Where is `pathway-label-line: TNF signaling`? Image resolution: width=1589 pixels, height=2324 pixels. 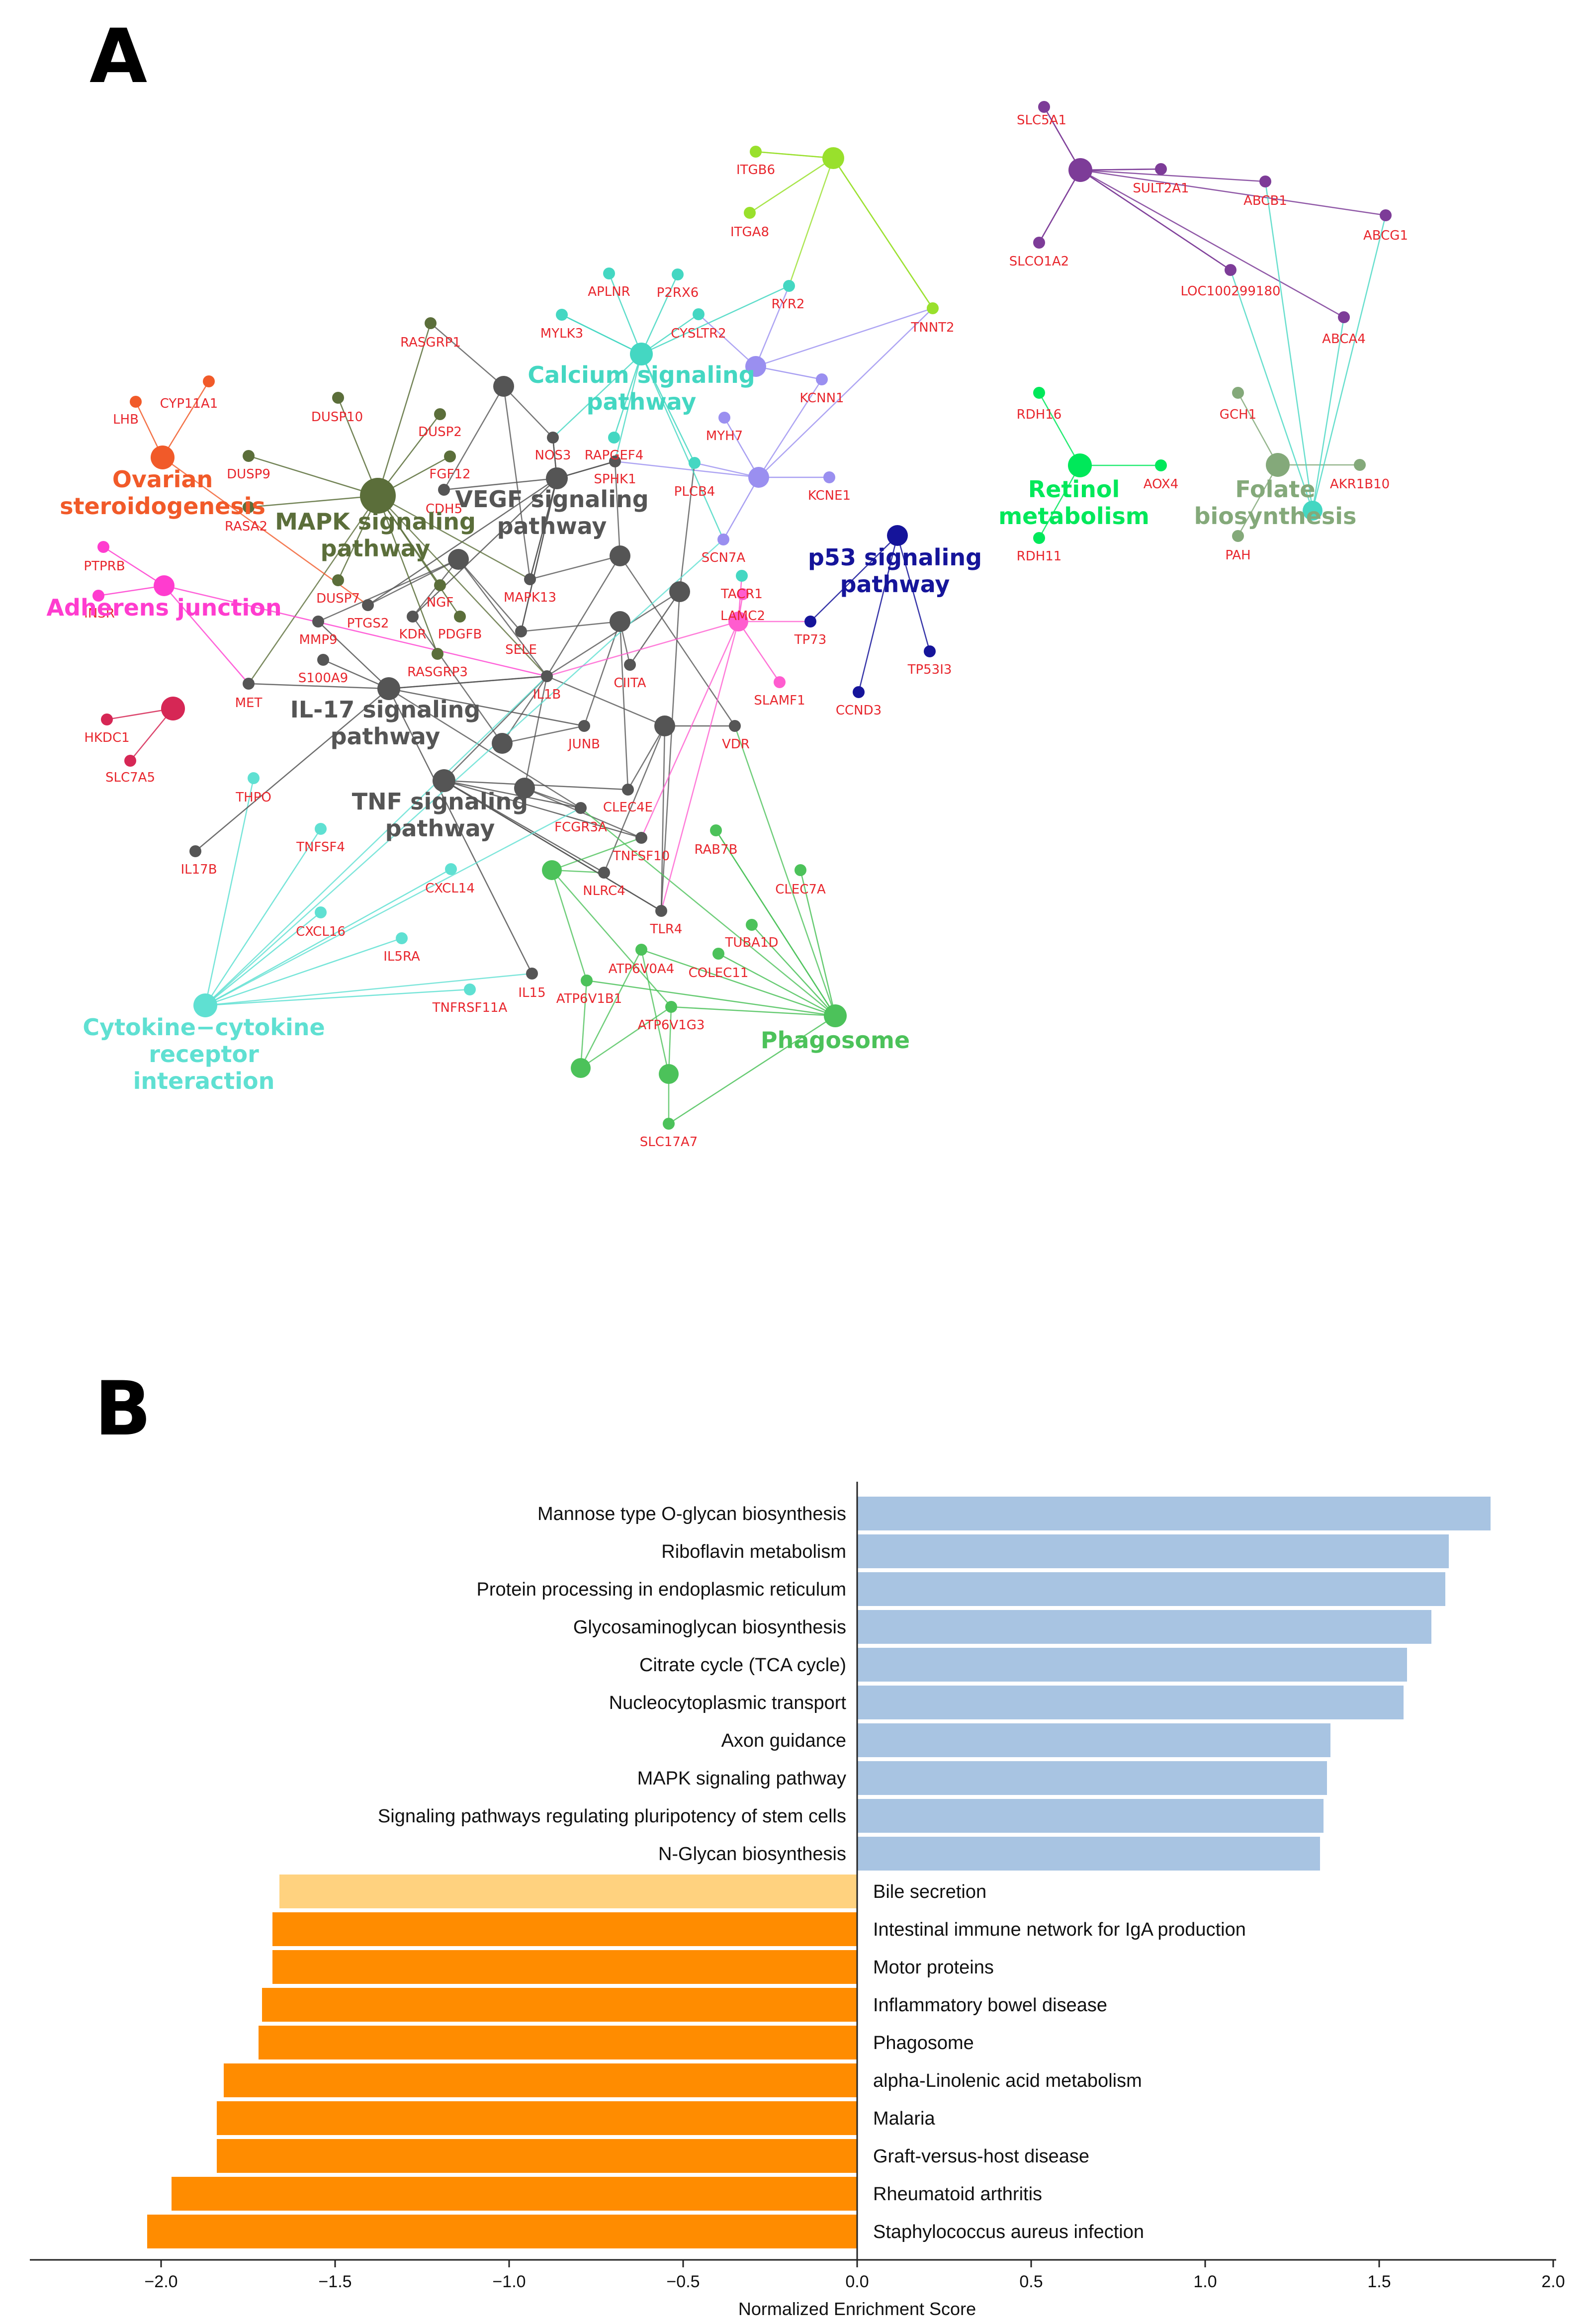 pathway-label-line: TNF signaling is located at coordinates (440, 801).